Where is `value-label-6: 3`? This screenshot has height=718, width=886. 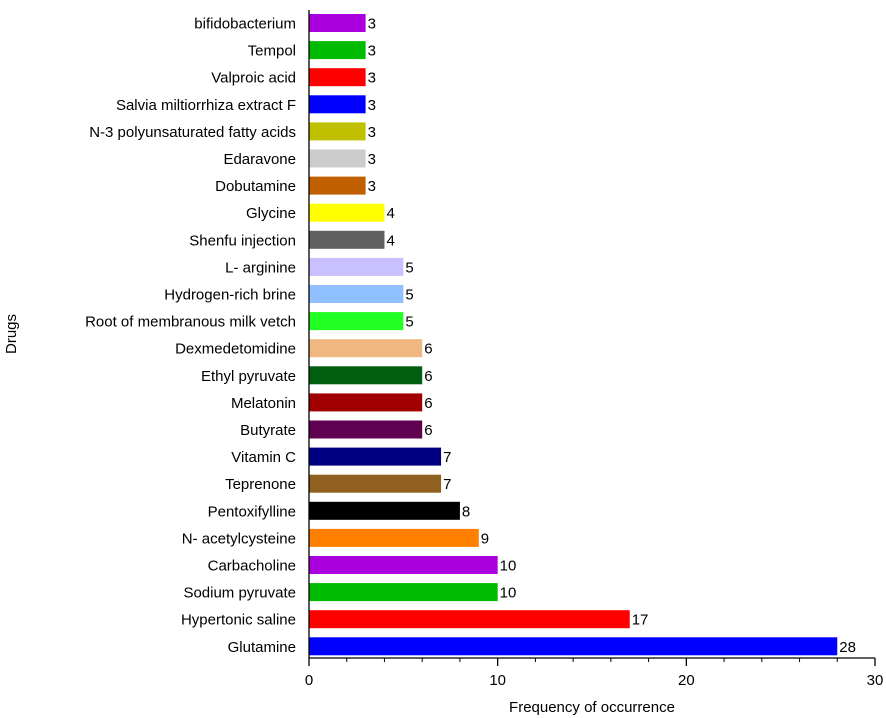
value-label-6: 3 is located at coordinates (372, 186).